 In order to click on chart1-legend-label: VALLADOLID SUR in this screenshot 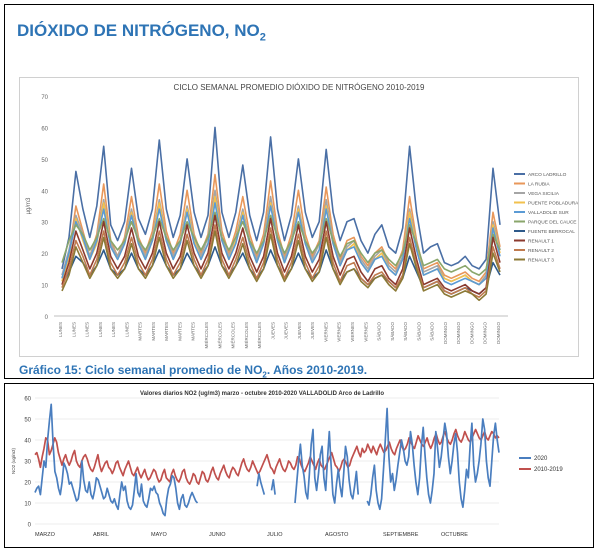, I will do `click(548, 213)`.